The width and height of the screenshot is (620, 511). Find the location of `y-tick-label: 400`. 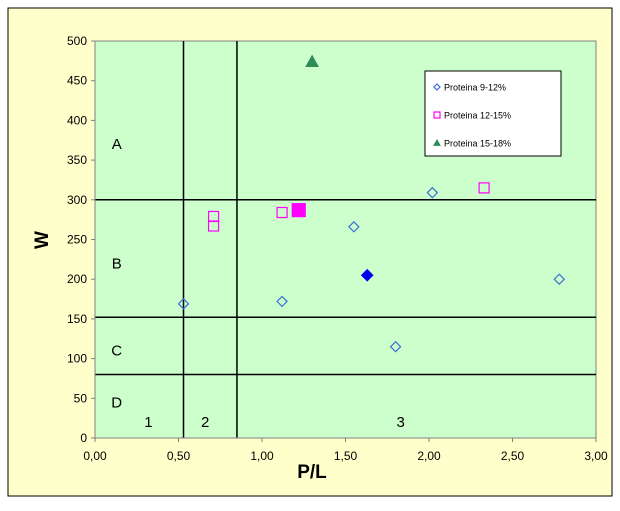

y-tick-label: 400 is located at coordinates (77, 120).